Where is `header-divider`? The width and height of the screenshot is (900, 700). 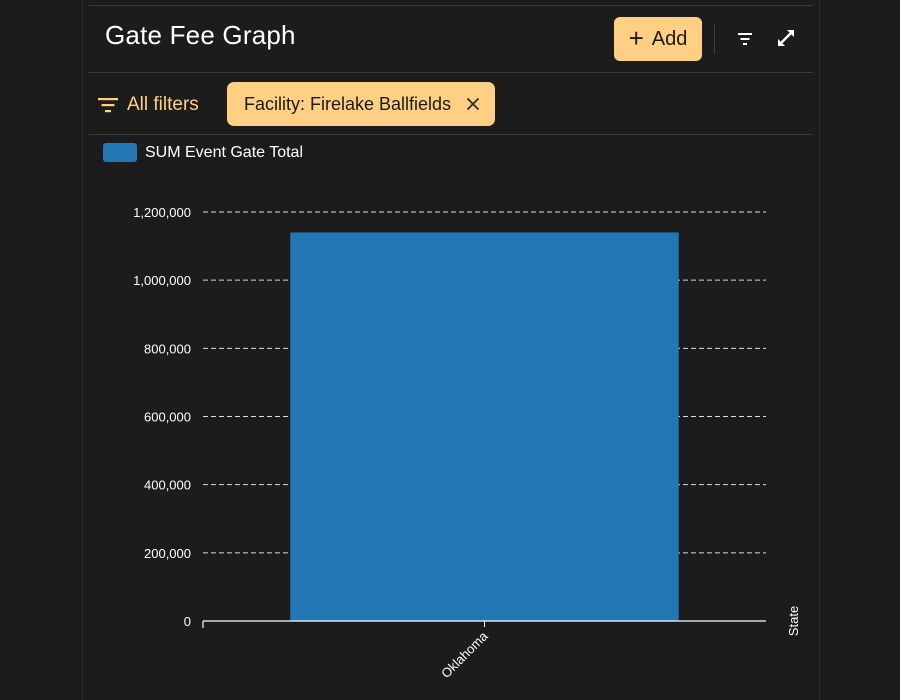
header-divider is located at coordinates (451, 72).